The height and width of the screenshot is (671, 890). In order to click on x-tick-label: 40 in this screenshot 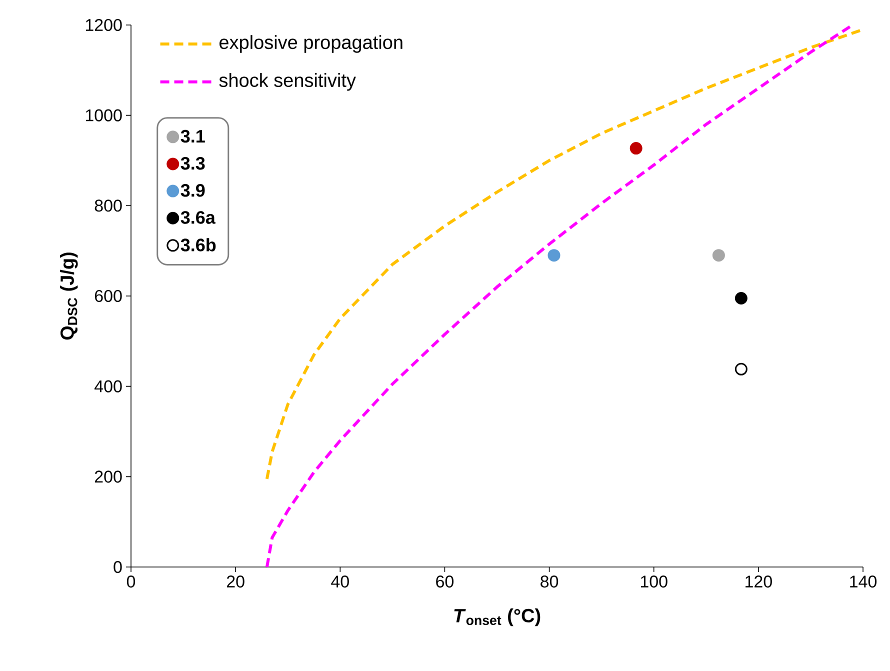, I will do `click(340, 582)`.